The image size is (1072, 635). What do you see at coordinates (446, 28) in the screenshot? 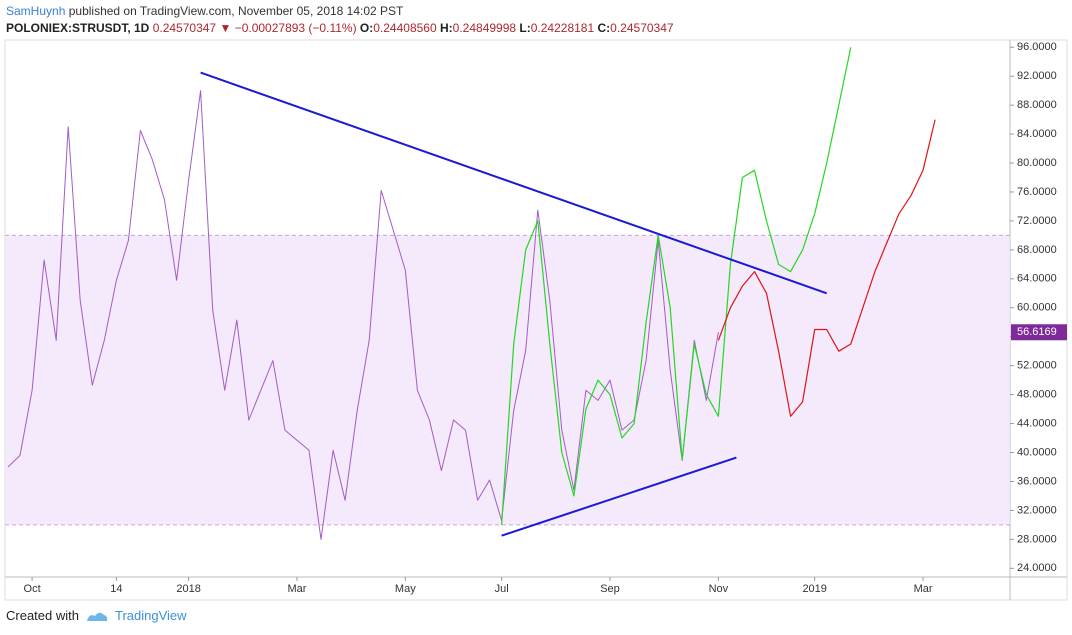
I see `high-label: H:` at bounding box center [446, 28].